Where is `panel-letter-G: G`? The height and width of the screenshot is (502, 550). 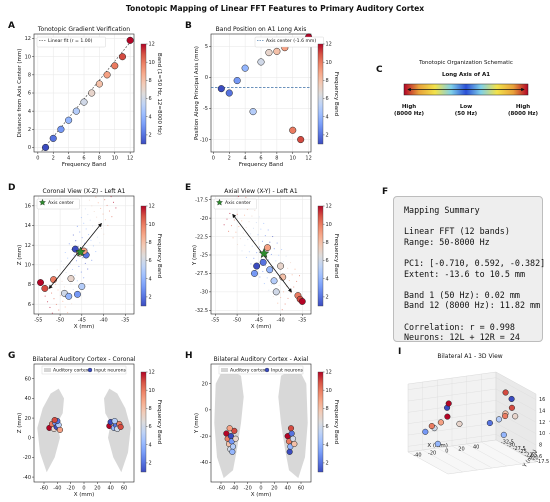 panel-letter-G: G is located at coordinates (11, 356).